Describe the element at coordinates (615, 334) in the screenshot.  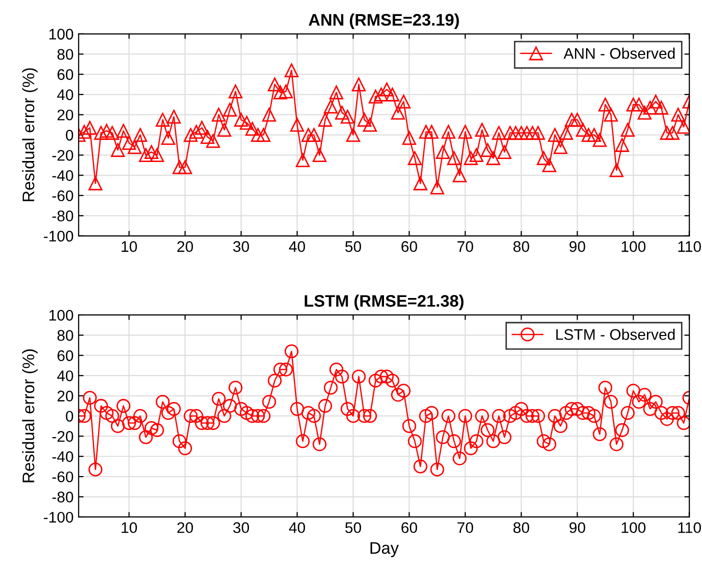
I see `legend-label: LSTM - Observed` at that location.